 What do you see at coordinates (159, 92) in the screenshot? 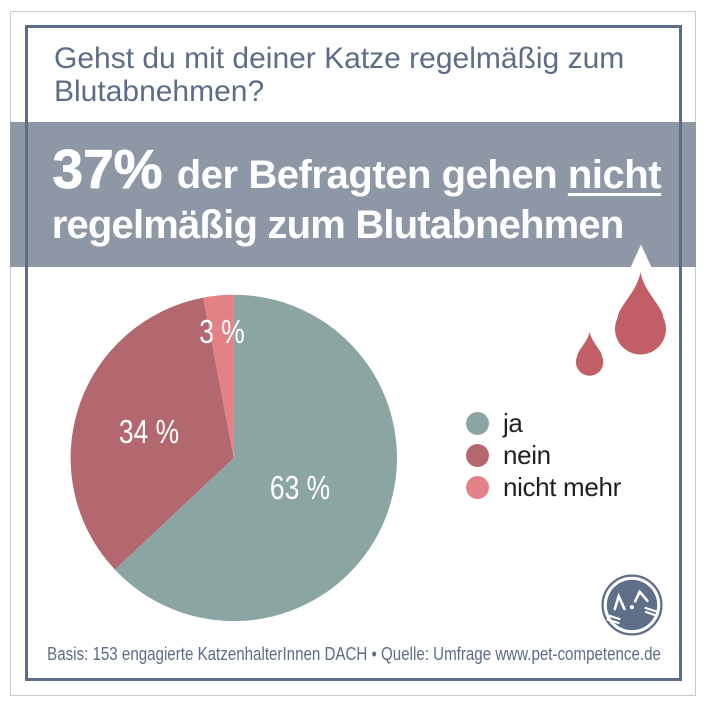
I see `question-line-2: Blutabnehmen?` at bounding box center [159, 92].